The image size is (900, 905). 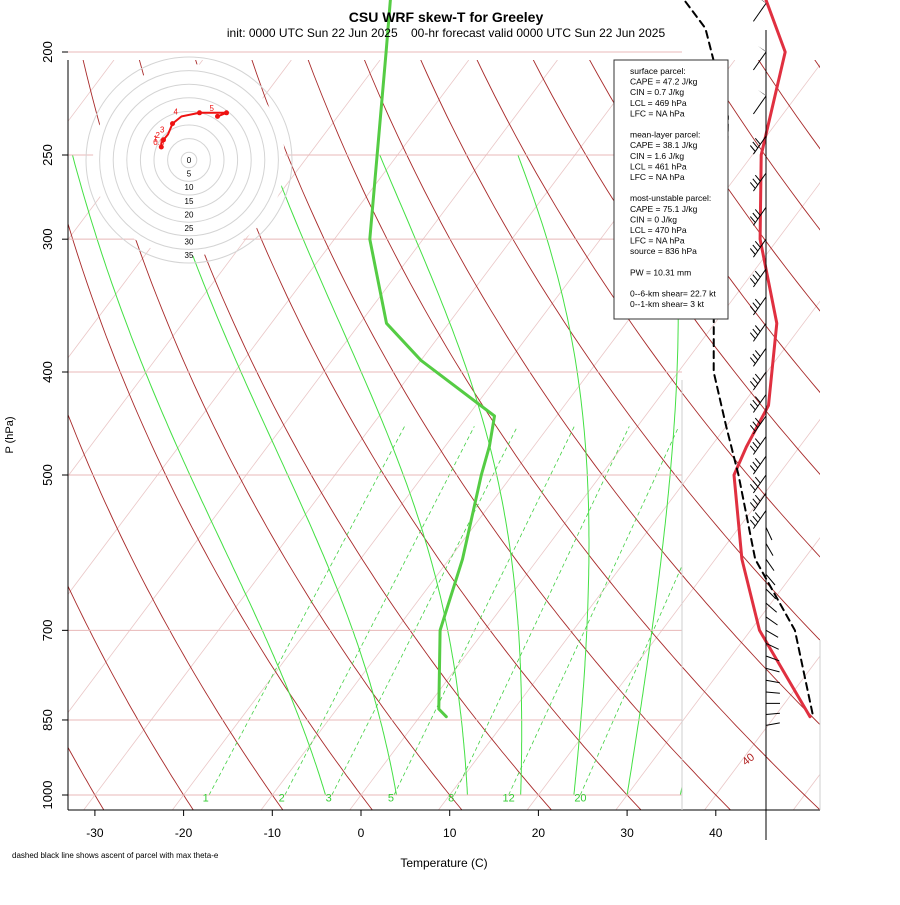 What do you see at coordinates (189, 255) in the screenshot?
I see `hodograph-ring-label: 35` at bounding box center [189, 255].